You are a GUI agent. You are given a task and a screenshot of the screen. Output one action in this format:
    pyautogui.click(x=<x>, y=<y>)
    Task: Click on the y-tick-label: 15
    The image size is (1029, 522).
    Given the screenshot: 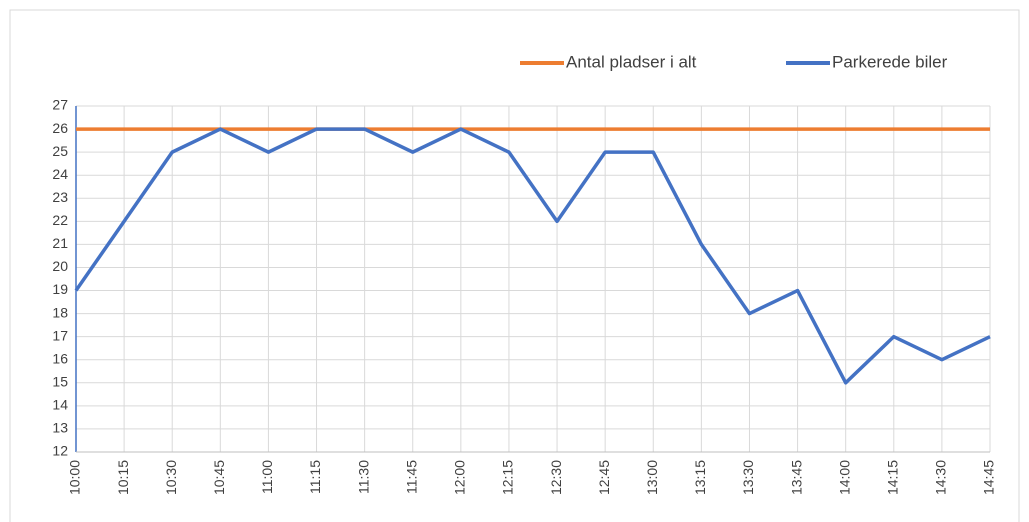 What is the action you would take?
    pyautogui.click(x=60, y=382)
    